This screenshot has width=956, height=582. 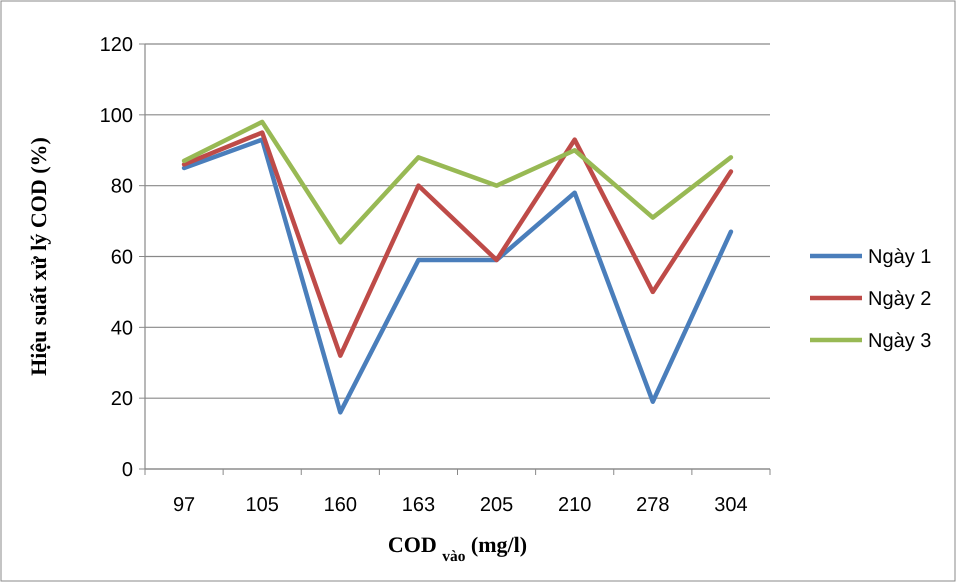 What do you see at coordinates (900, 341) in the screenshot?
I see `legend-label: Ngày 3` at bounding box center [900, 341].